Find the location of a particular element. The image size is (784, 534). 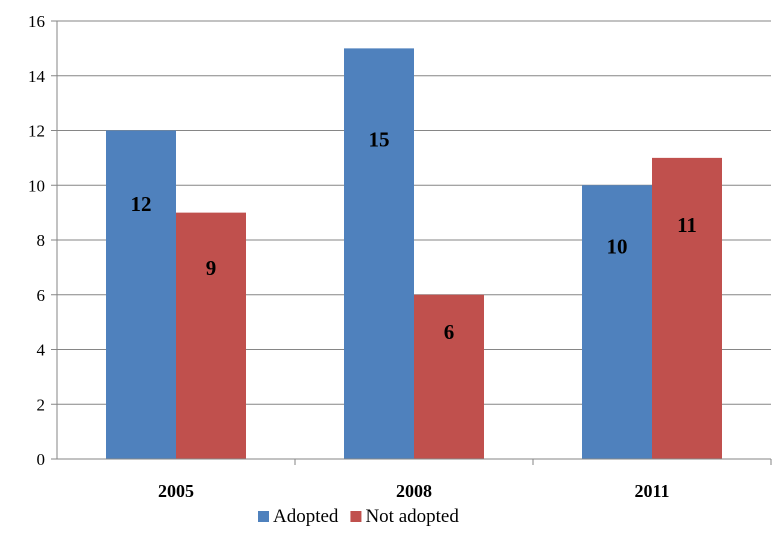

data-label: 10 is located at coordinates (617, 246).